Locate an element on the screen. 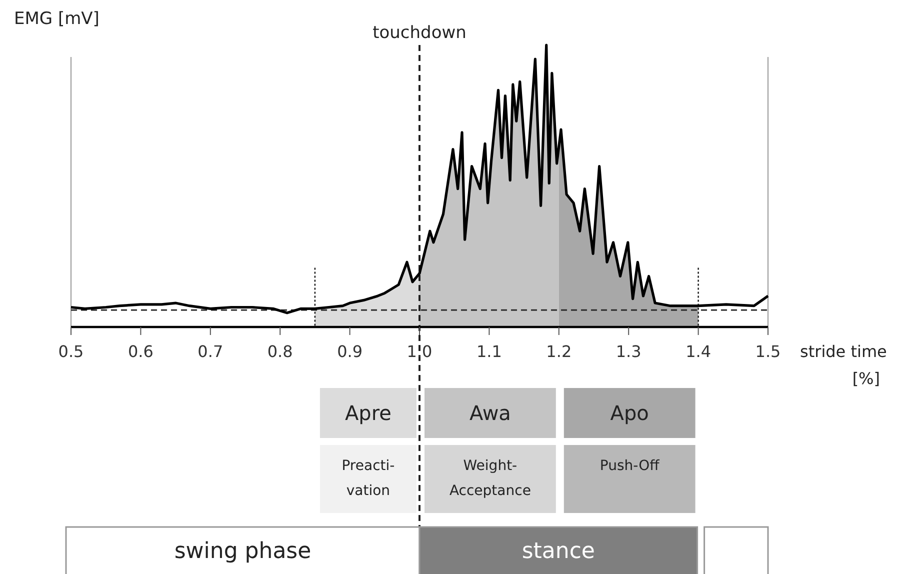  y-axis-title: EMG [mV] is located at coordinates (57, 19).